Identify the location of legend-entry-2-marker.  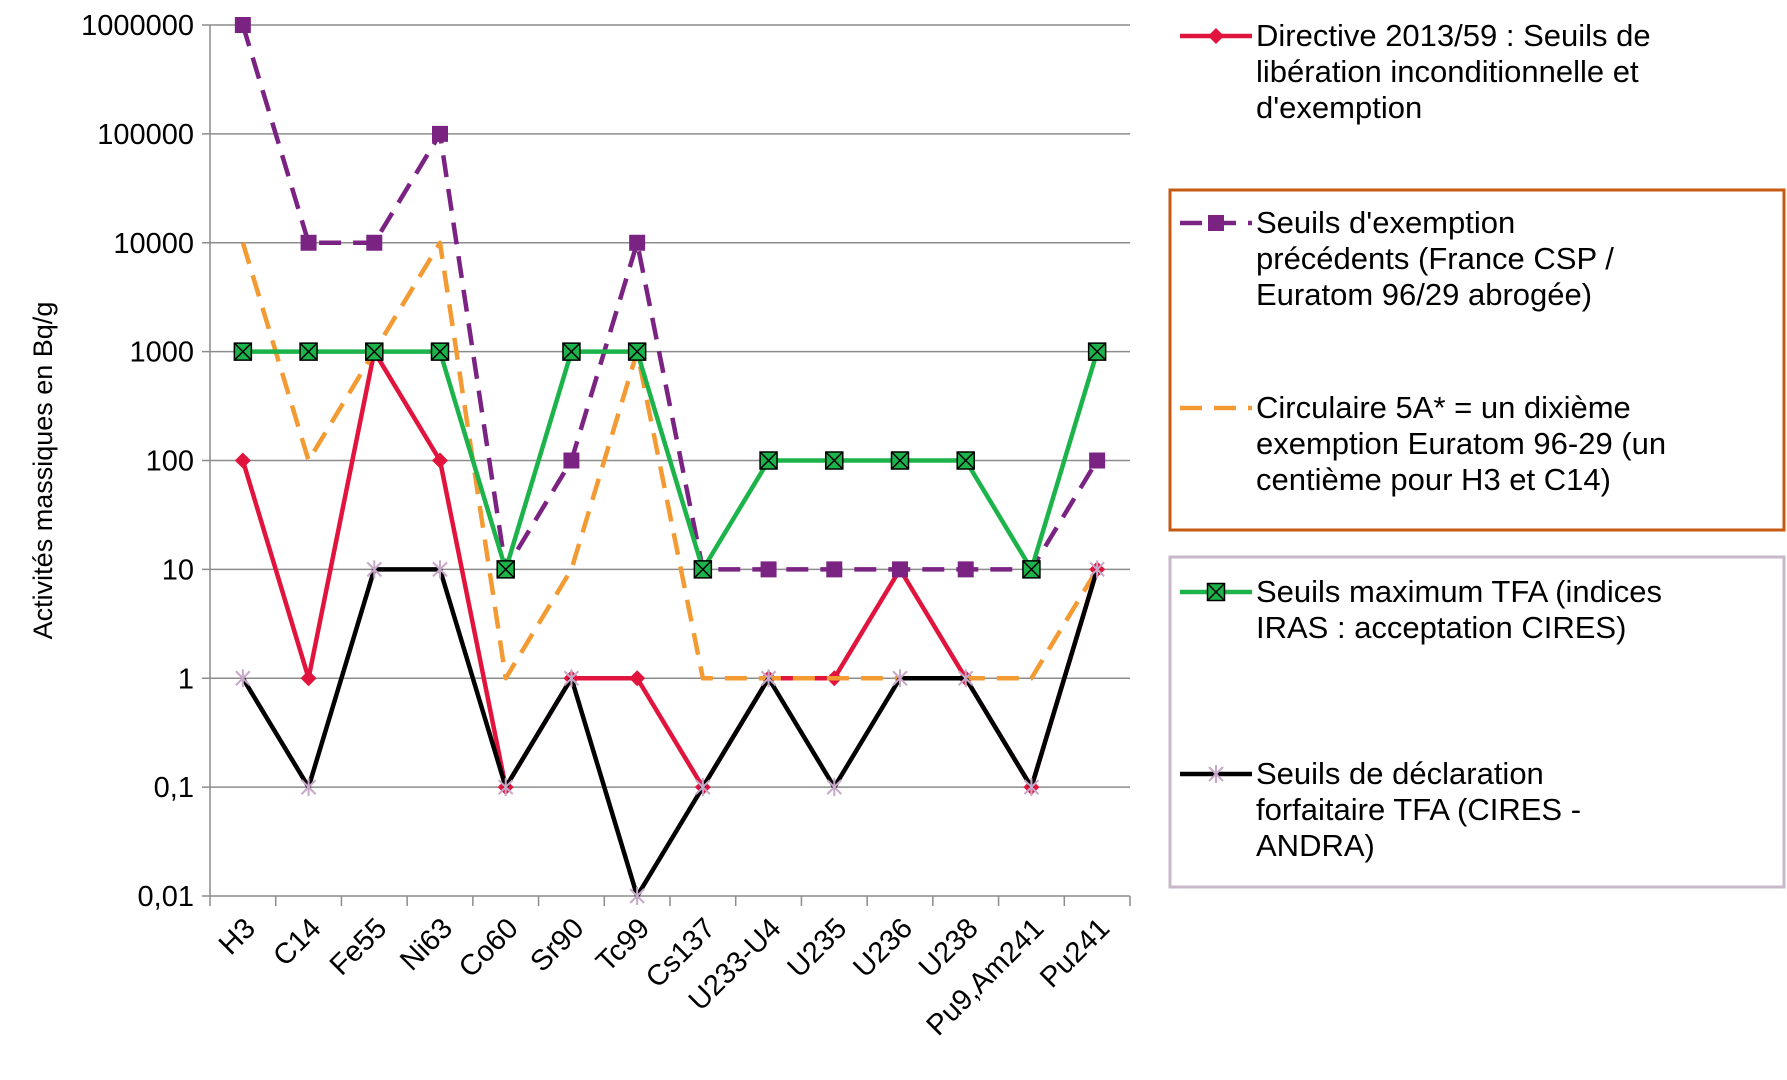
(1216, 223).